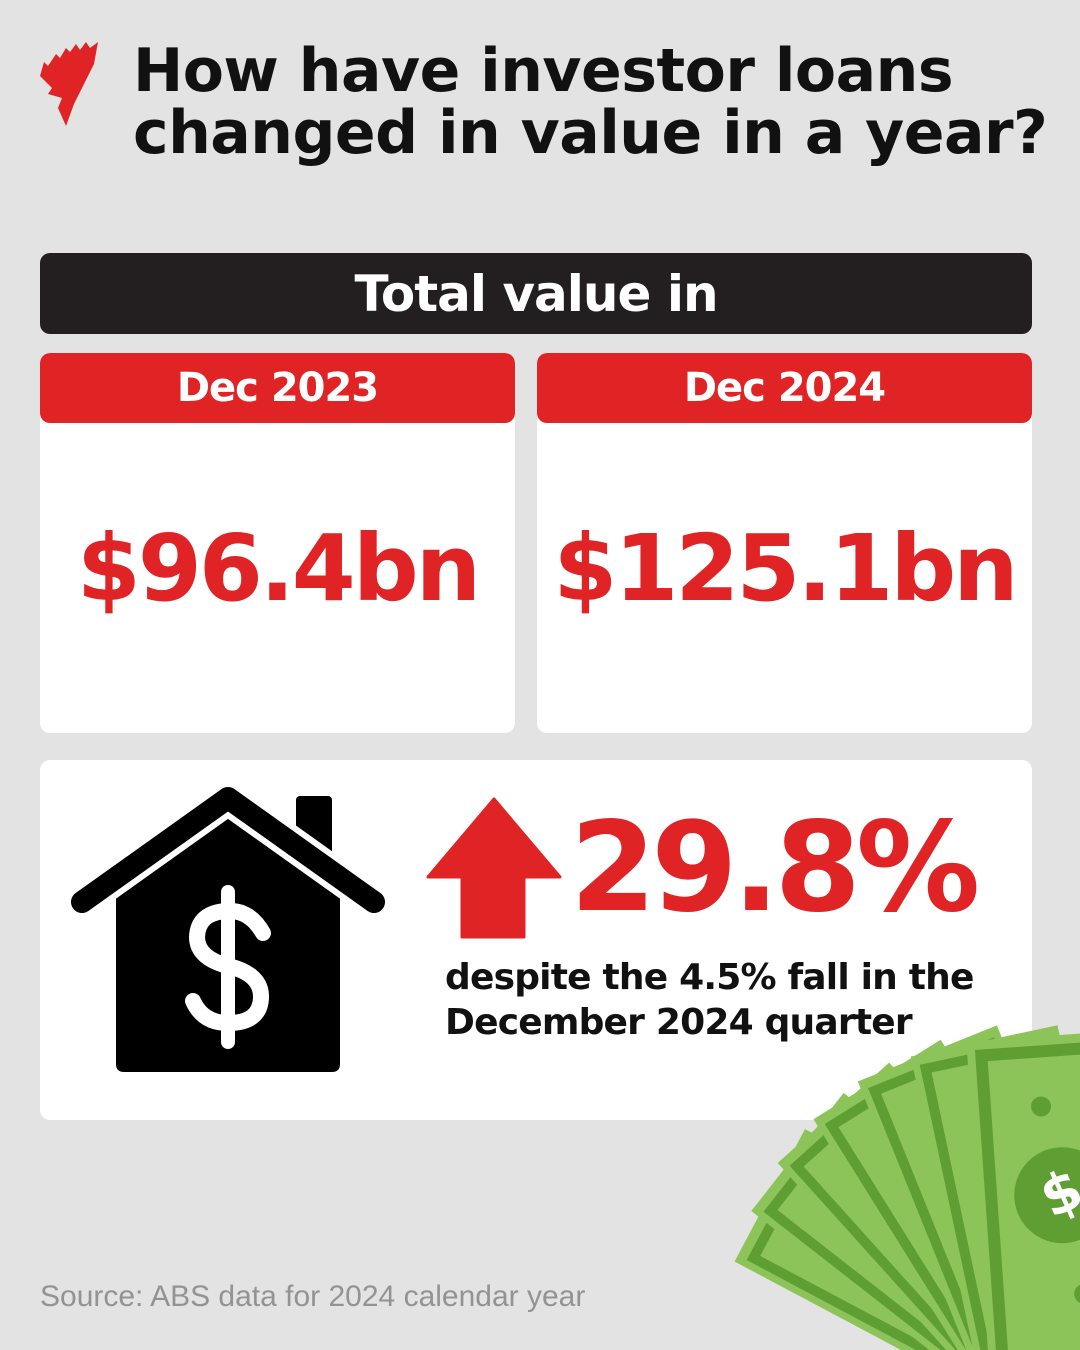  Describe the element at coordinates (785, 568) in the screenshot. I see `card-value: $125.1bn` at that location.